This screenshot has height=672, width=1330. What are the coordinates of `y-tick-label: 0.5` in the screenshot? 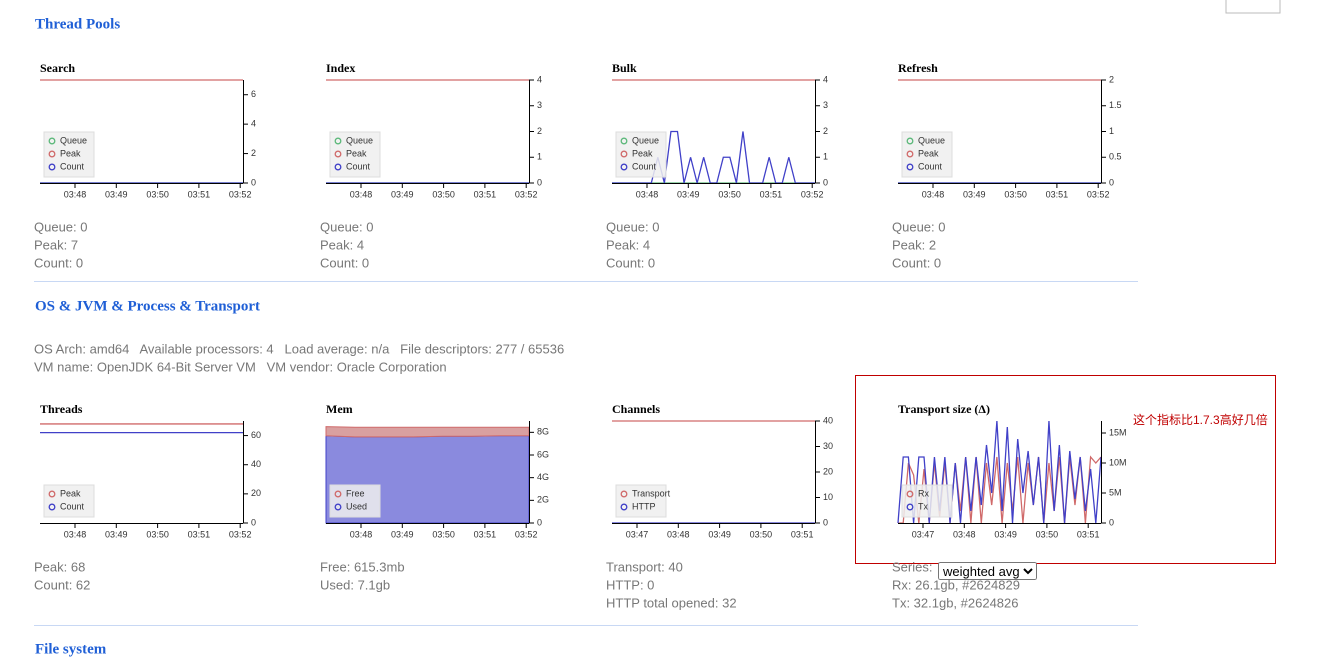 It's located at (1115, 157).